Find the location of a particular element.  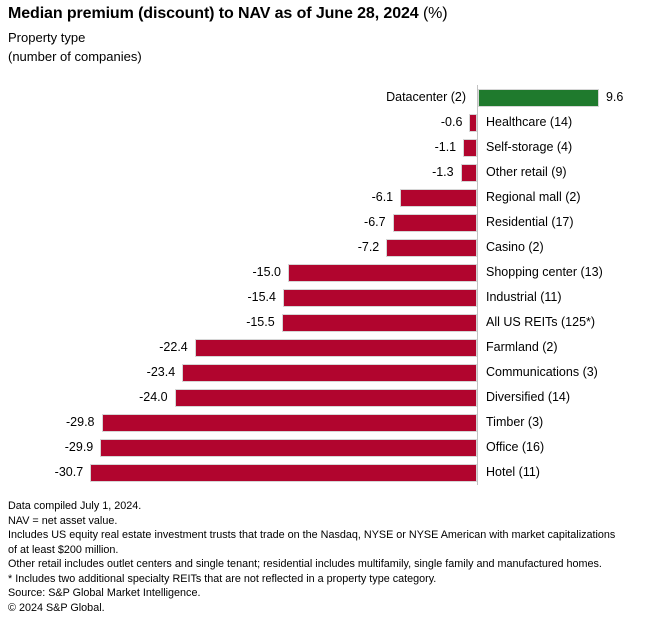

bar-category-label: Regional mall (2) is located at coordinates (533, 197).